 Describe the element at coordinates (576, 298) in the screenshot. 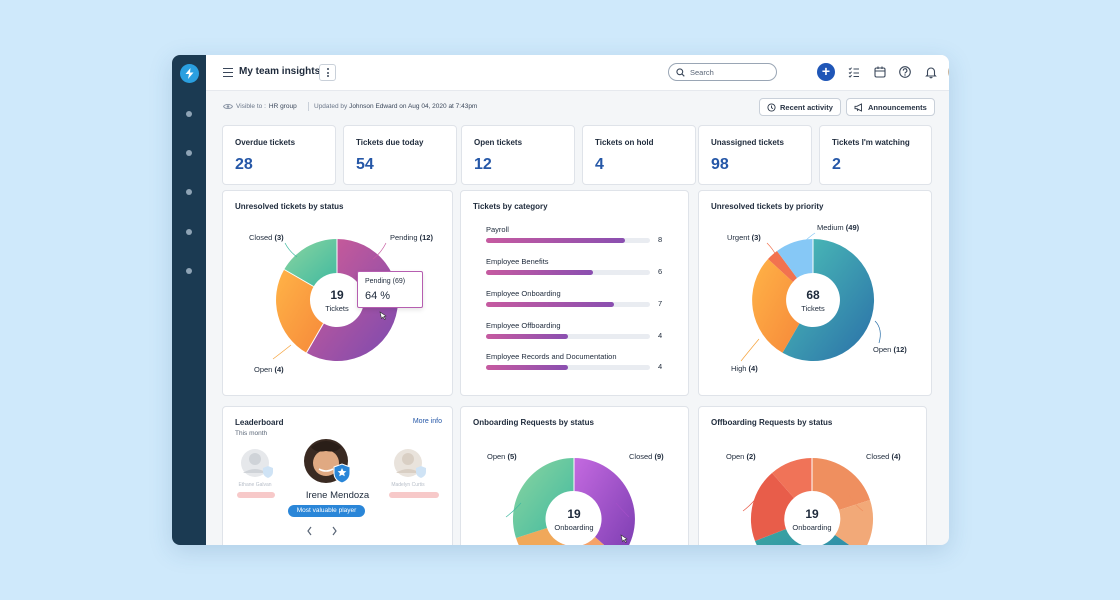

I see `category-row: Employee Onboarding 7` at that location.